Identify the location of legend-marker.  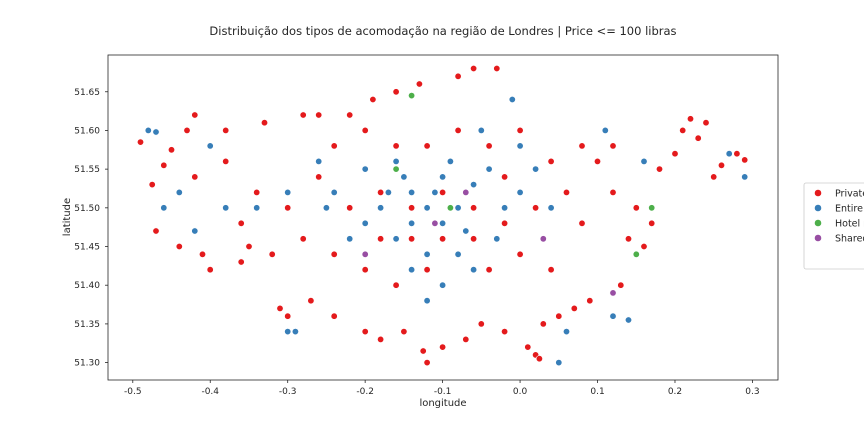
(818, 238).